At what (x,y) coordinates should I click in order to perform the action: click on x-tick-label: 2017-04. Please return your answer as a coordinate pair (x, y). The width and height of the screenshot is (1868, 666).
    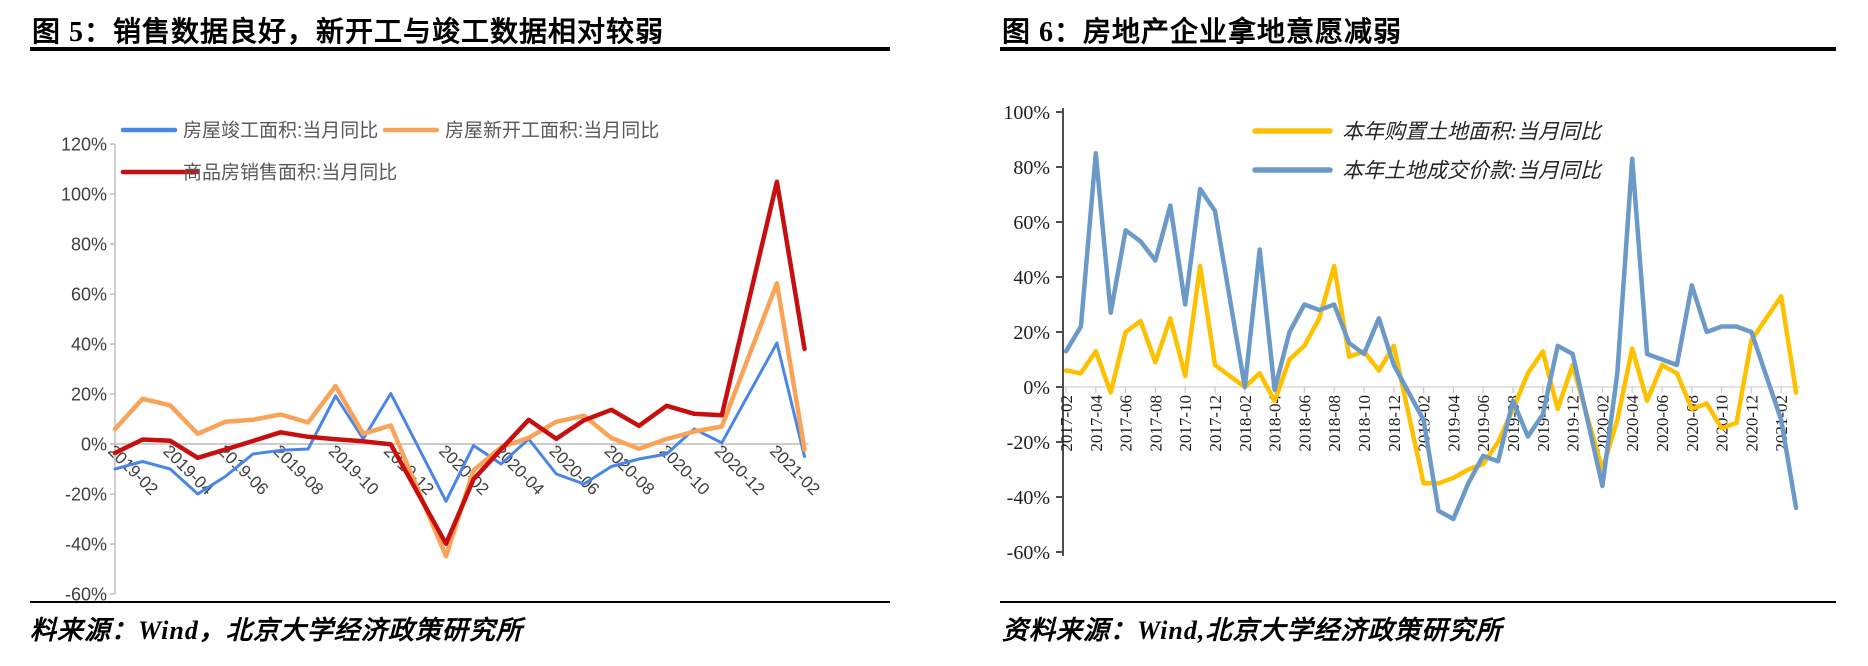
    Looking at the image, I should click on (1096, 423).